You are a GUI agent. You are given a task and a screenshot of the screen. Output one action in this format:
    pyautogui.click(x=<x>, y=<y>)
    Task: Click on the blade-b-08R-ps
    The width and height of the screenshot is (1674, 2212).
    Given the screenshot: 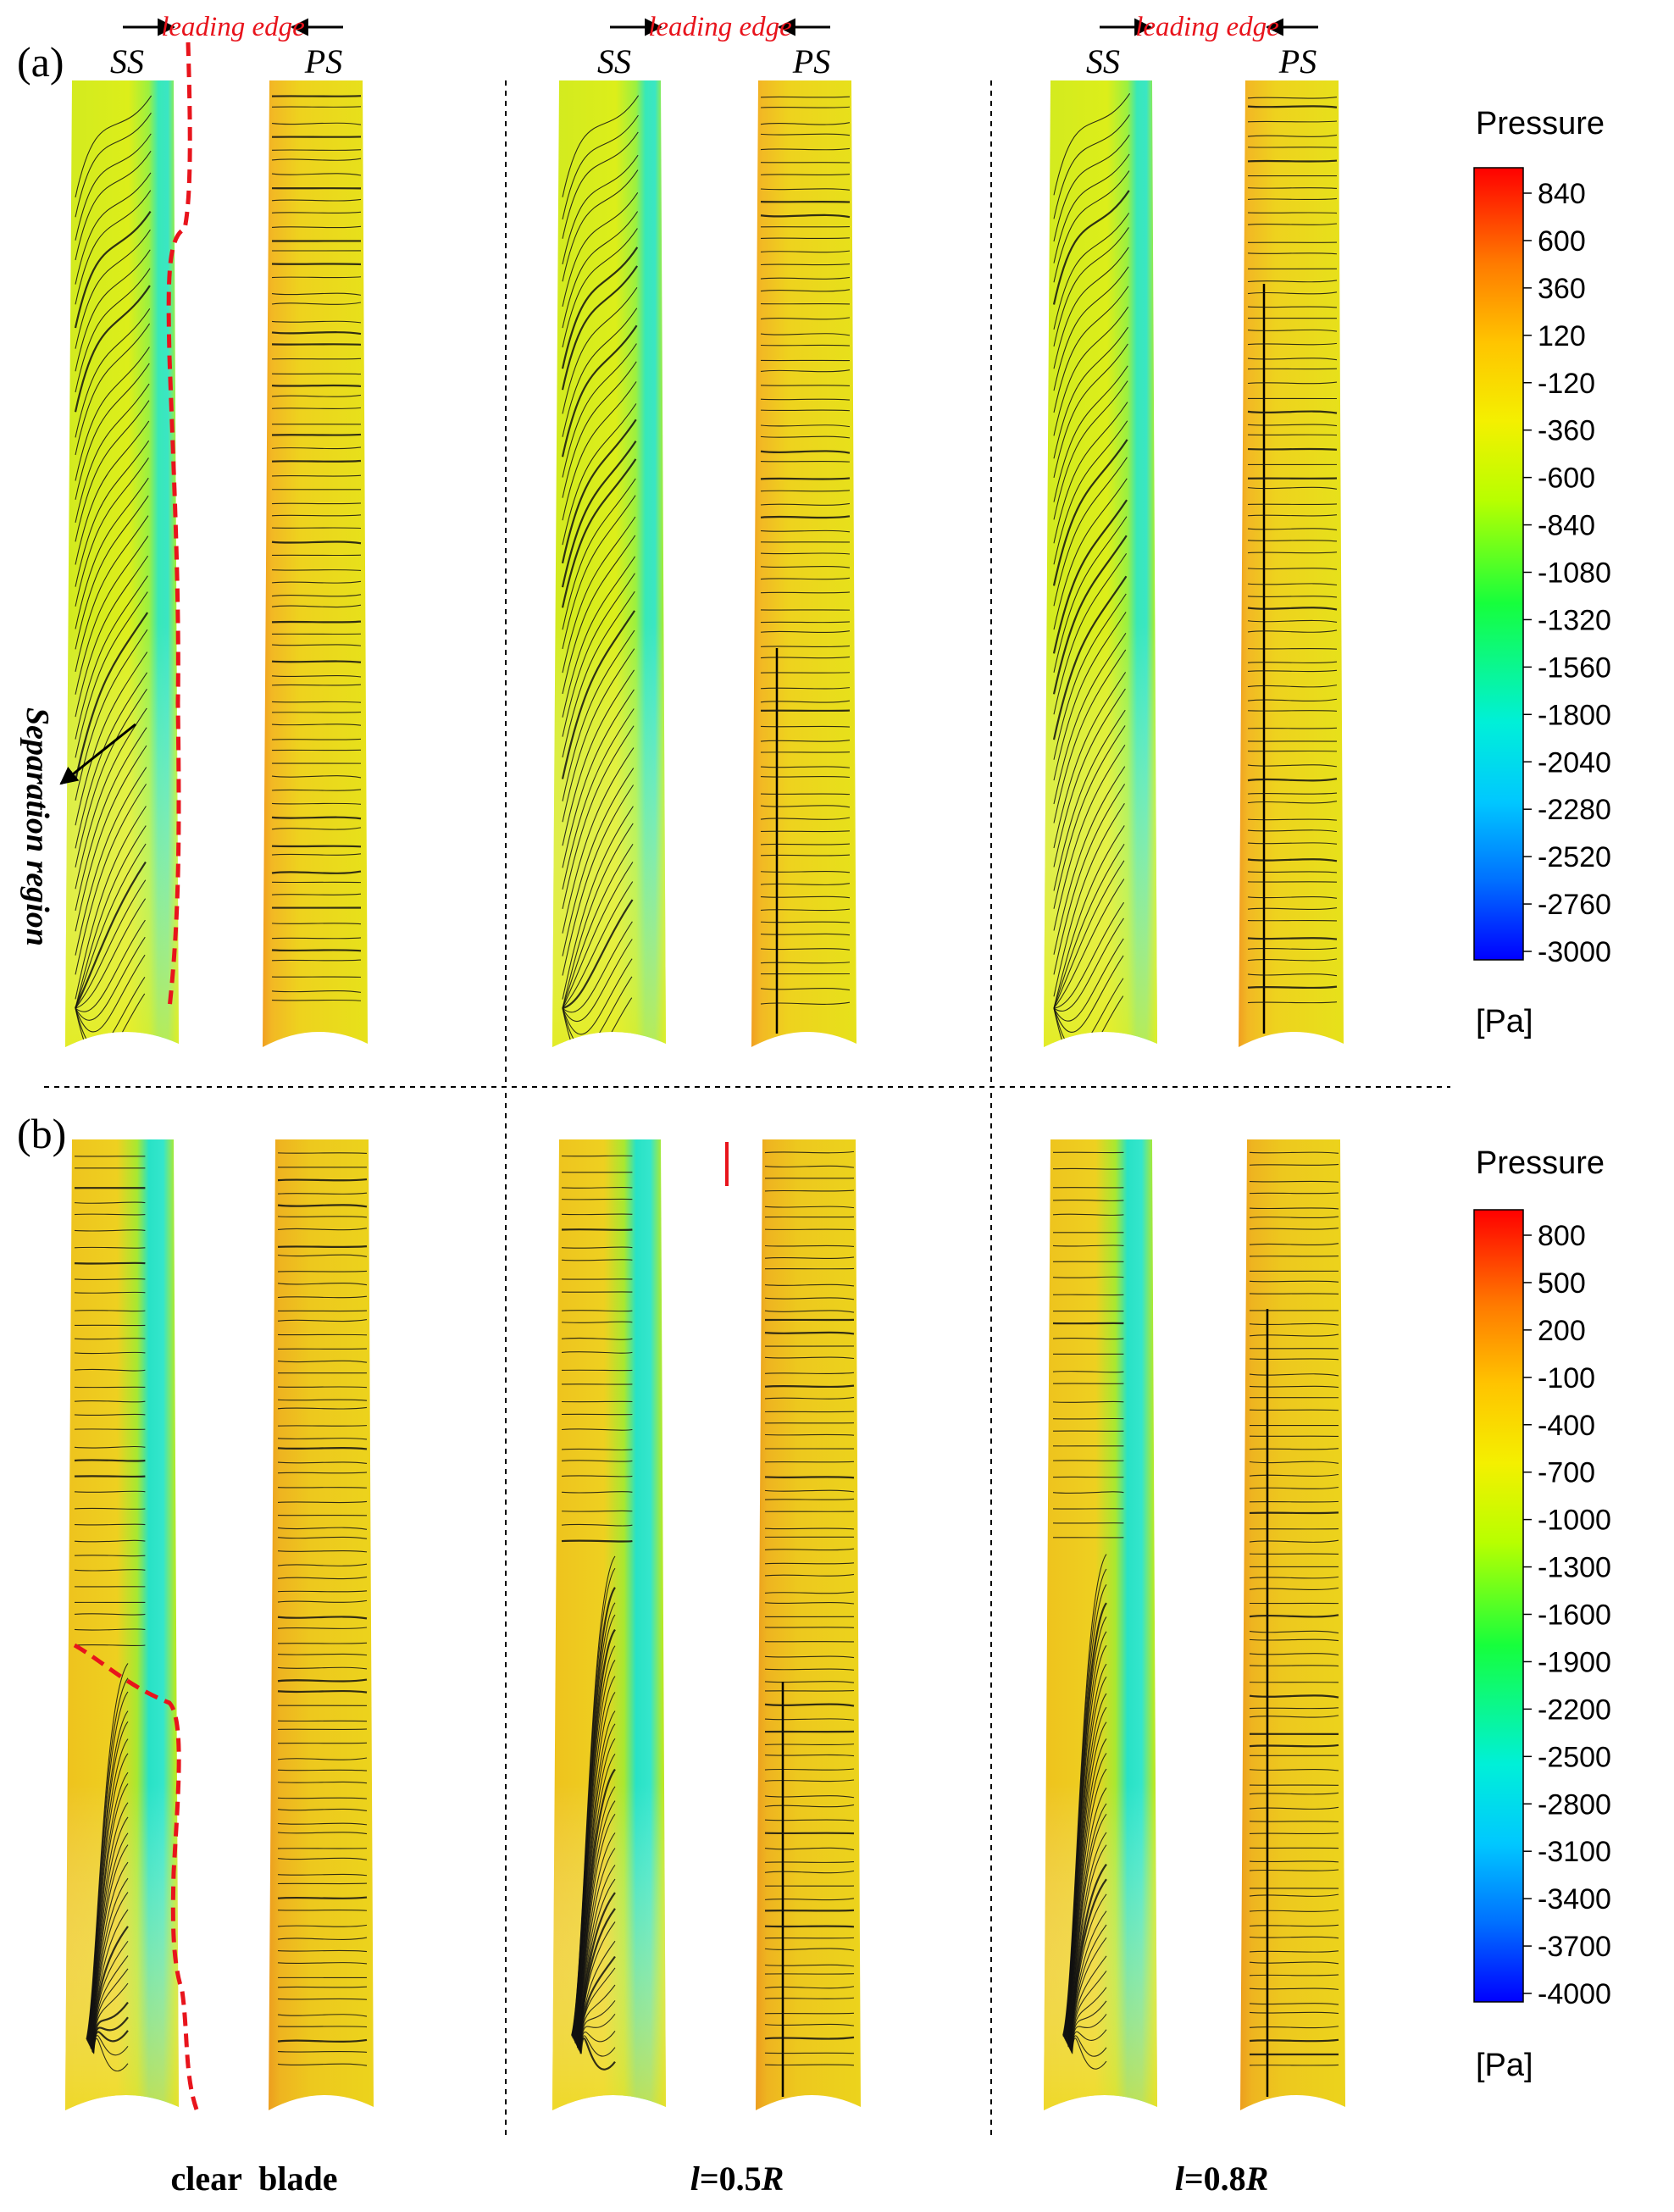 What is the action you would take?
    pyautogui.click(x=1292, y=1625)
    